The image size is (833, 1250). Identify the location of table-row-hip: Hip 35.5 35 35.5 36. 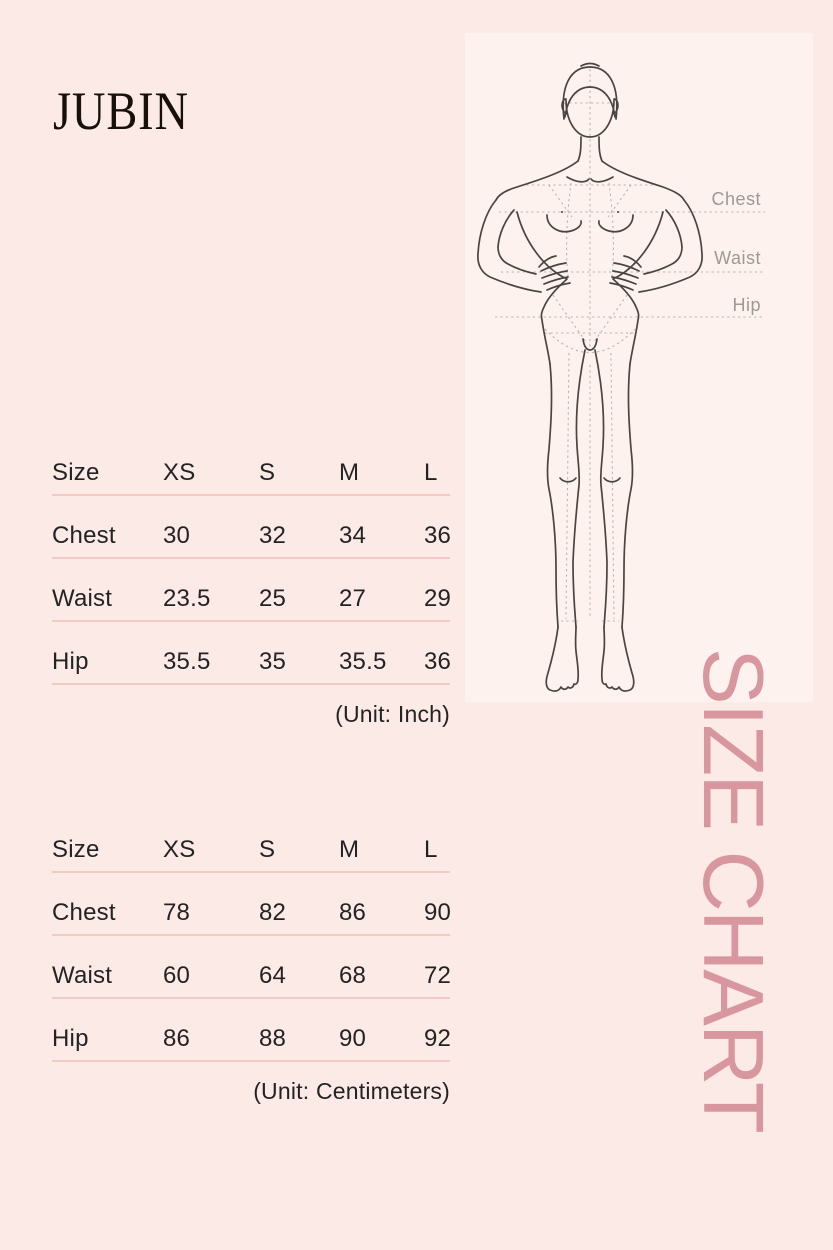
(252, 653).